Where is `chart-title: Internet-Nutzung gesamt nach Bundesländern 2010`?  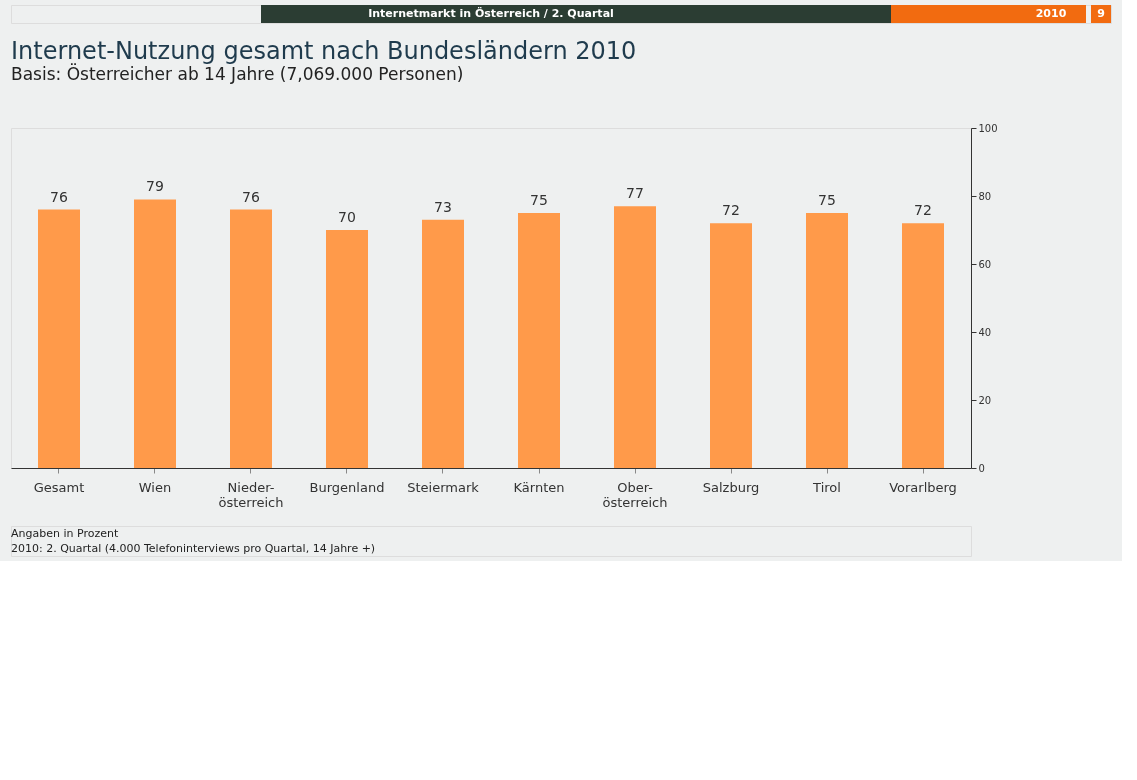
chart-title: Internet-Nutzung gesamt nach Bundesländern 2010 is located at coordinates (324, 51).